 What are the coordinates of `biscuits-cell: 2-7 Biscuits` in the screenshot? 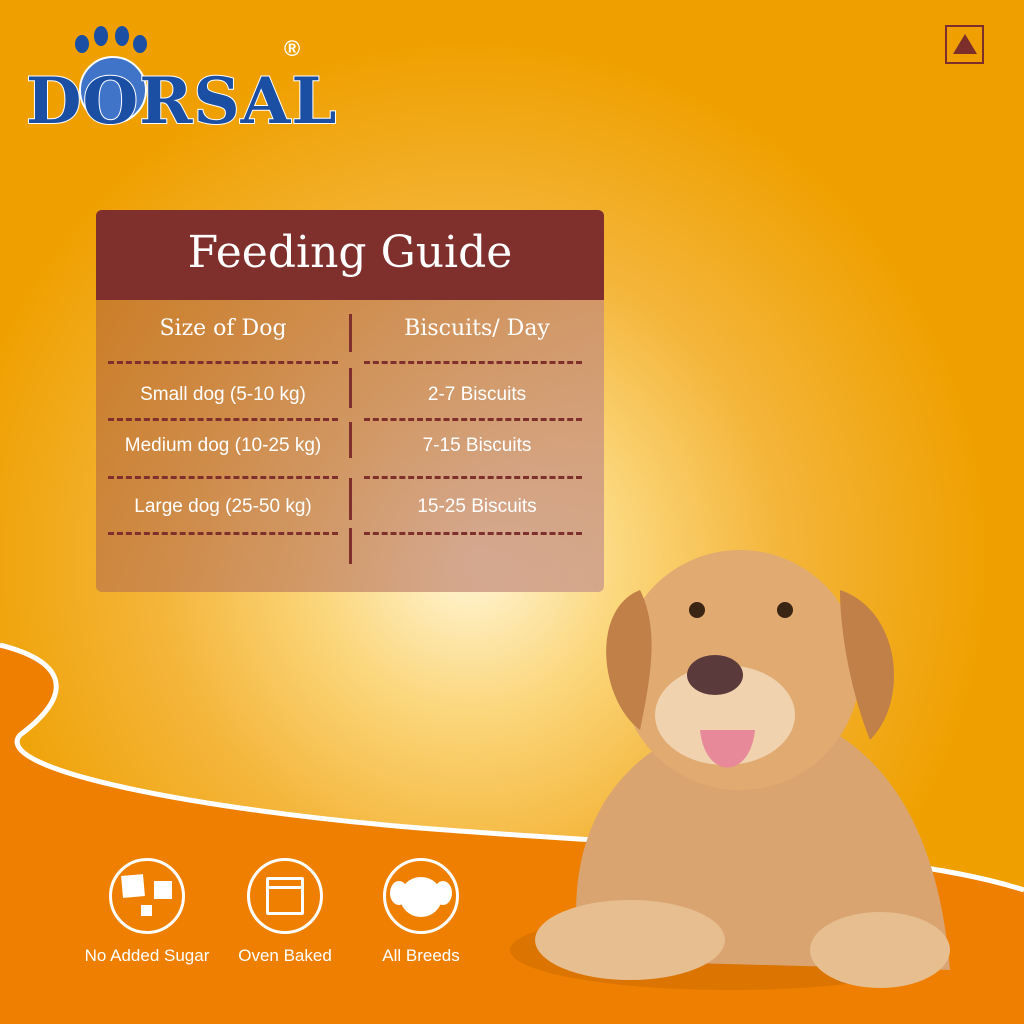 It's located at (477, 394).